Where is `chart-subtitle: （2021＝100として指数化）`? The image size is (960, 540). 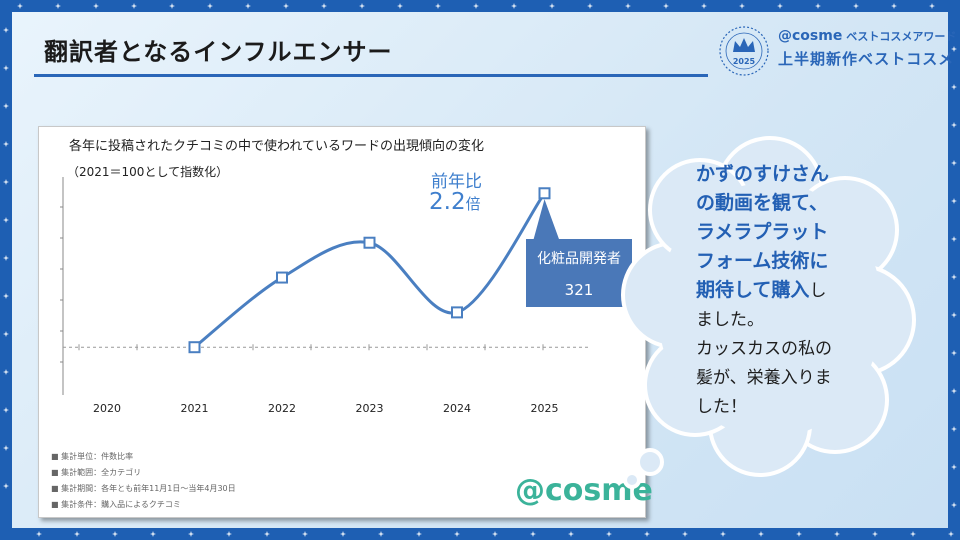 chart-subtitle: （2021＝100として指数化） is located at coordinates (148, 172).